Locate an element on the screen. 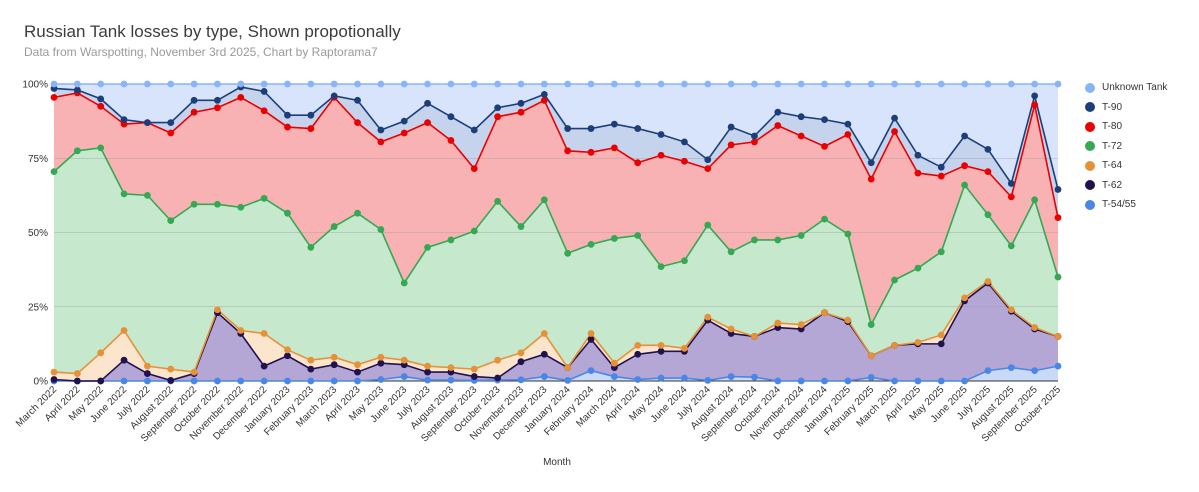 This screenshot has height=492, width=1199. legend-label: T-64 is located at coordinates (1112, 166).